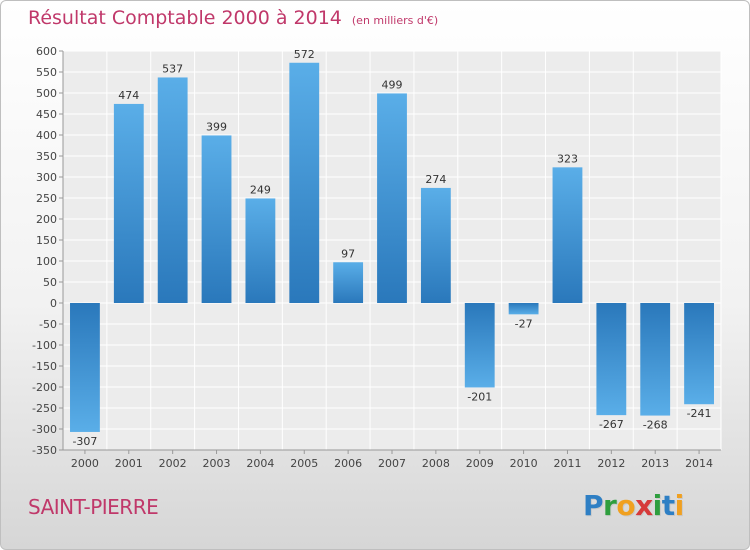 The width and height of the screenshot is (750, 550). I want to click on place-name: SAINT-PIERRE, so click(93, 507).